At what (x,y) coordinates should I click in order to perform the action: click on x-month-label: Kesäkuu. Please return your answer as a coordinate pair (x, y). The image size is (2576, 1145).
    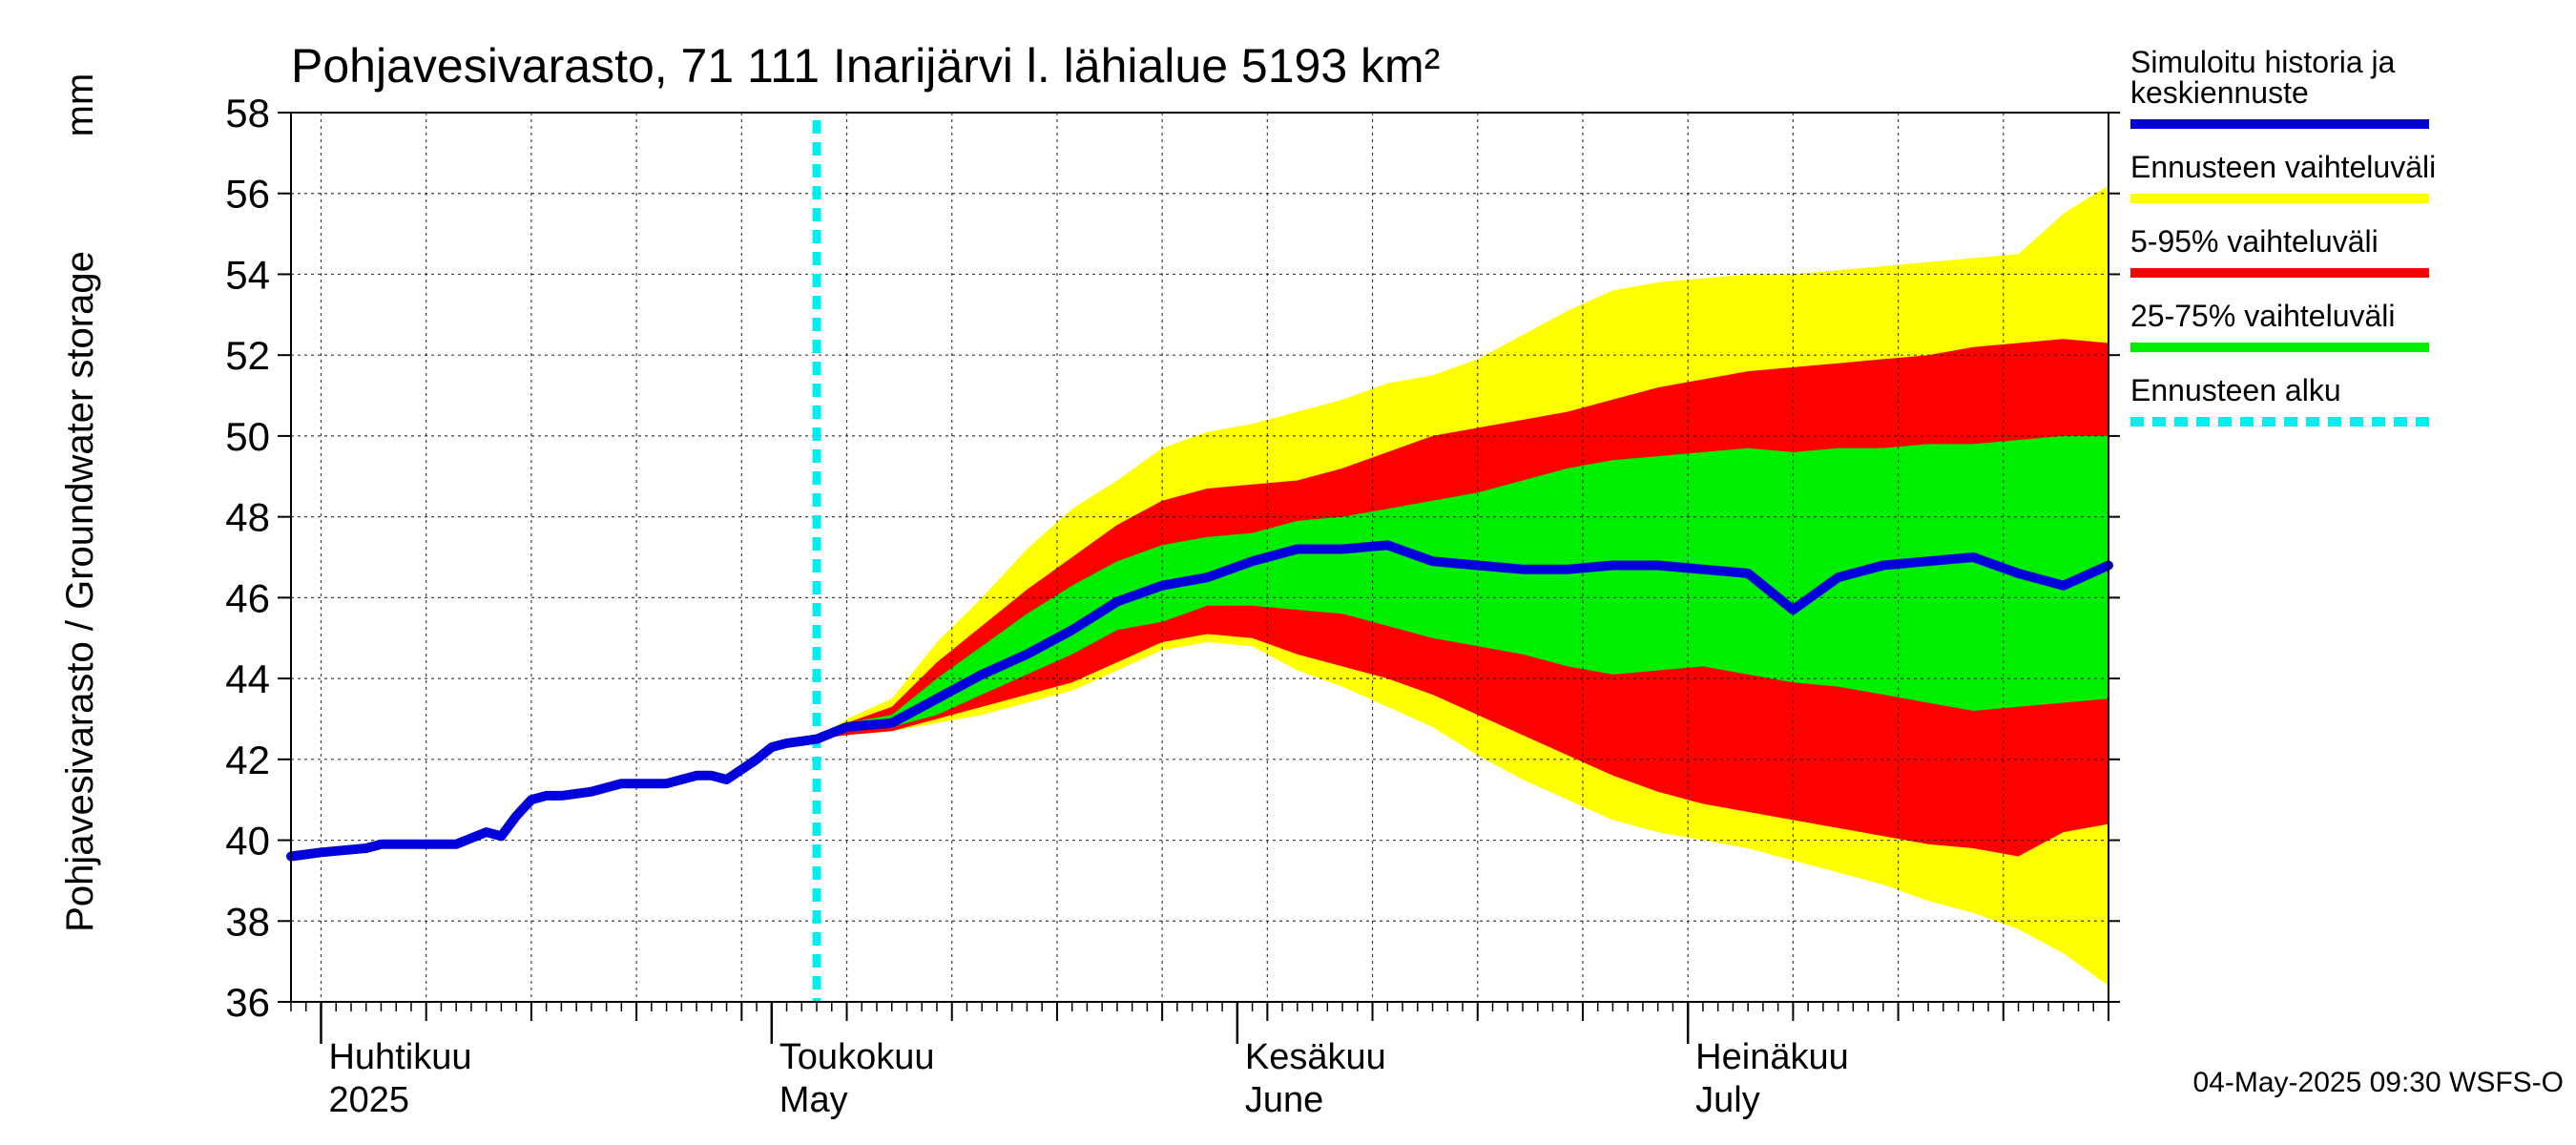
    Looking at the image, I should click on (1315, 1057).